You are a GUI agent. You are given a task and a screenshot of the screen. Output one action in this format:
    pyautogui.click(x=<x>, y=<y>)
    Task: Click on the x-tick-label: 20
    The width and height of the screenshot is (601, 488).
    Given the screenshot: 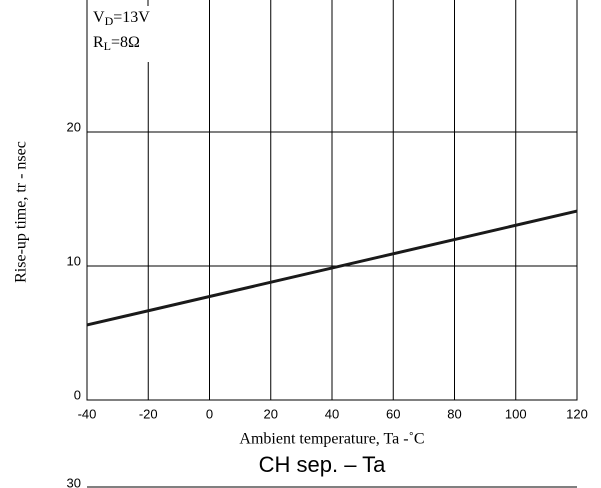 What is the action you would take?
    pyautogui.click(x=271, y=413)
    